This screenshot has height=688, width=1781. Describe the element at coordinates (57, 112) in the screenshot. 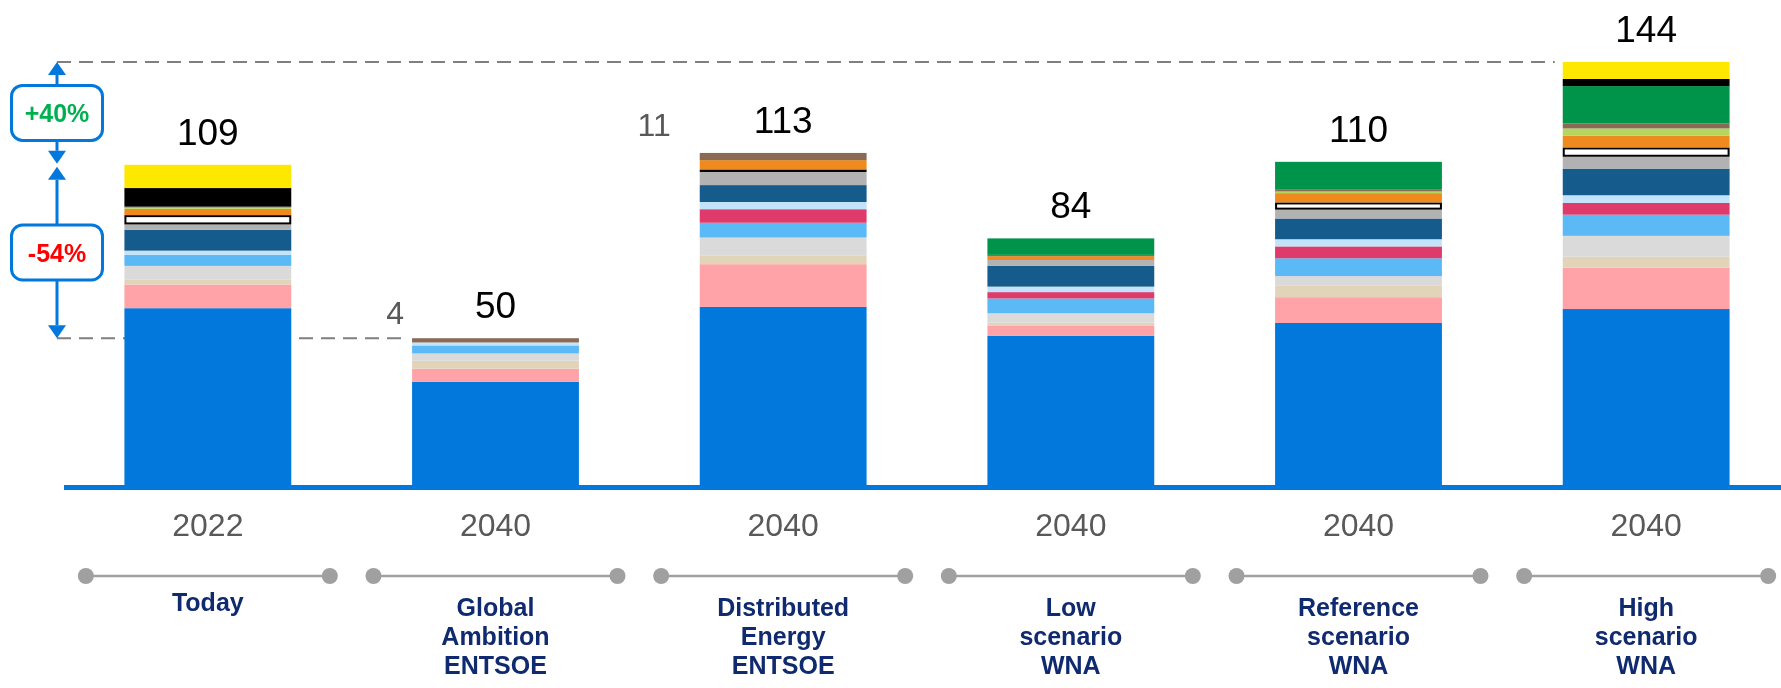

I see `annotation: +40%` at that location.